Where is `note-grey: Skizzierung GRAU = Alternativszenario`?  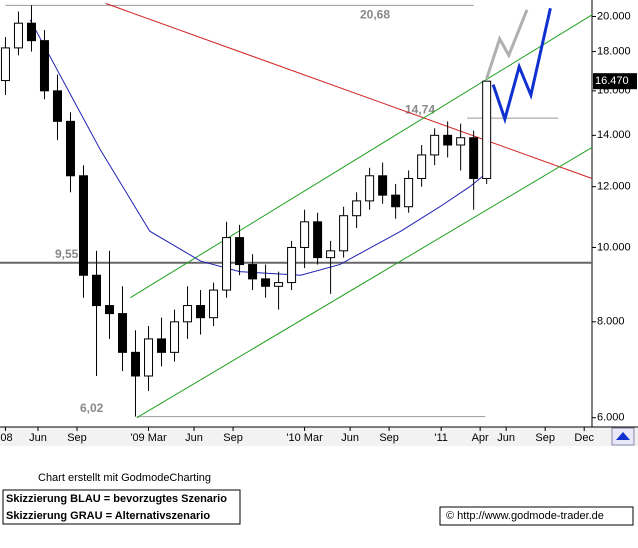 note-grey: Skizzierung GRAU = Alternativszenario is located at coordinates (108, 516).